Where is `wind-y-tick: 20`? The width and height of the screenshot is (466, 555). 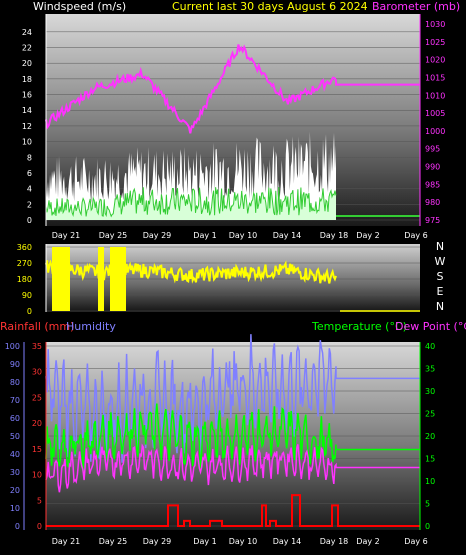
wind-y-tick: 20 is located at coordinates (27, 63).